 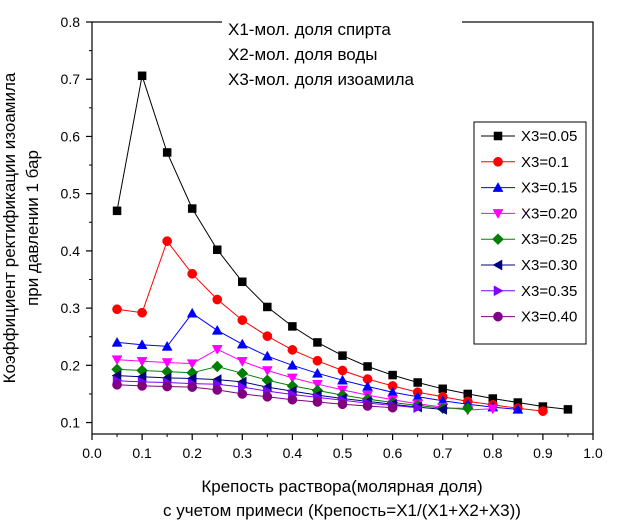 I want to click on legend-label: X3=0.05, so click(x=549, y=136).